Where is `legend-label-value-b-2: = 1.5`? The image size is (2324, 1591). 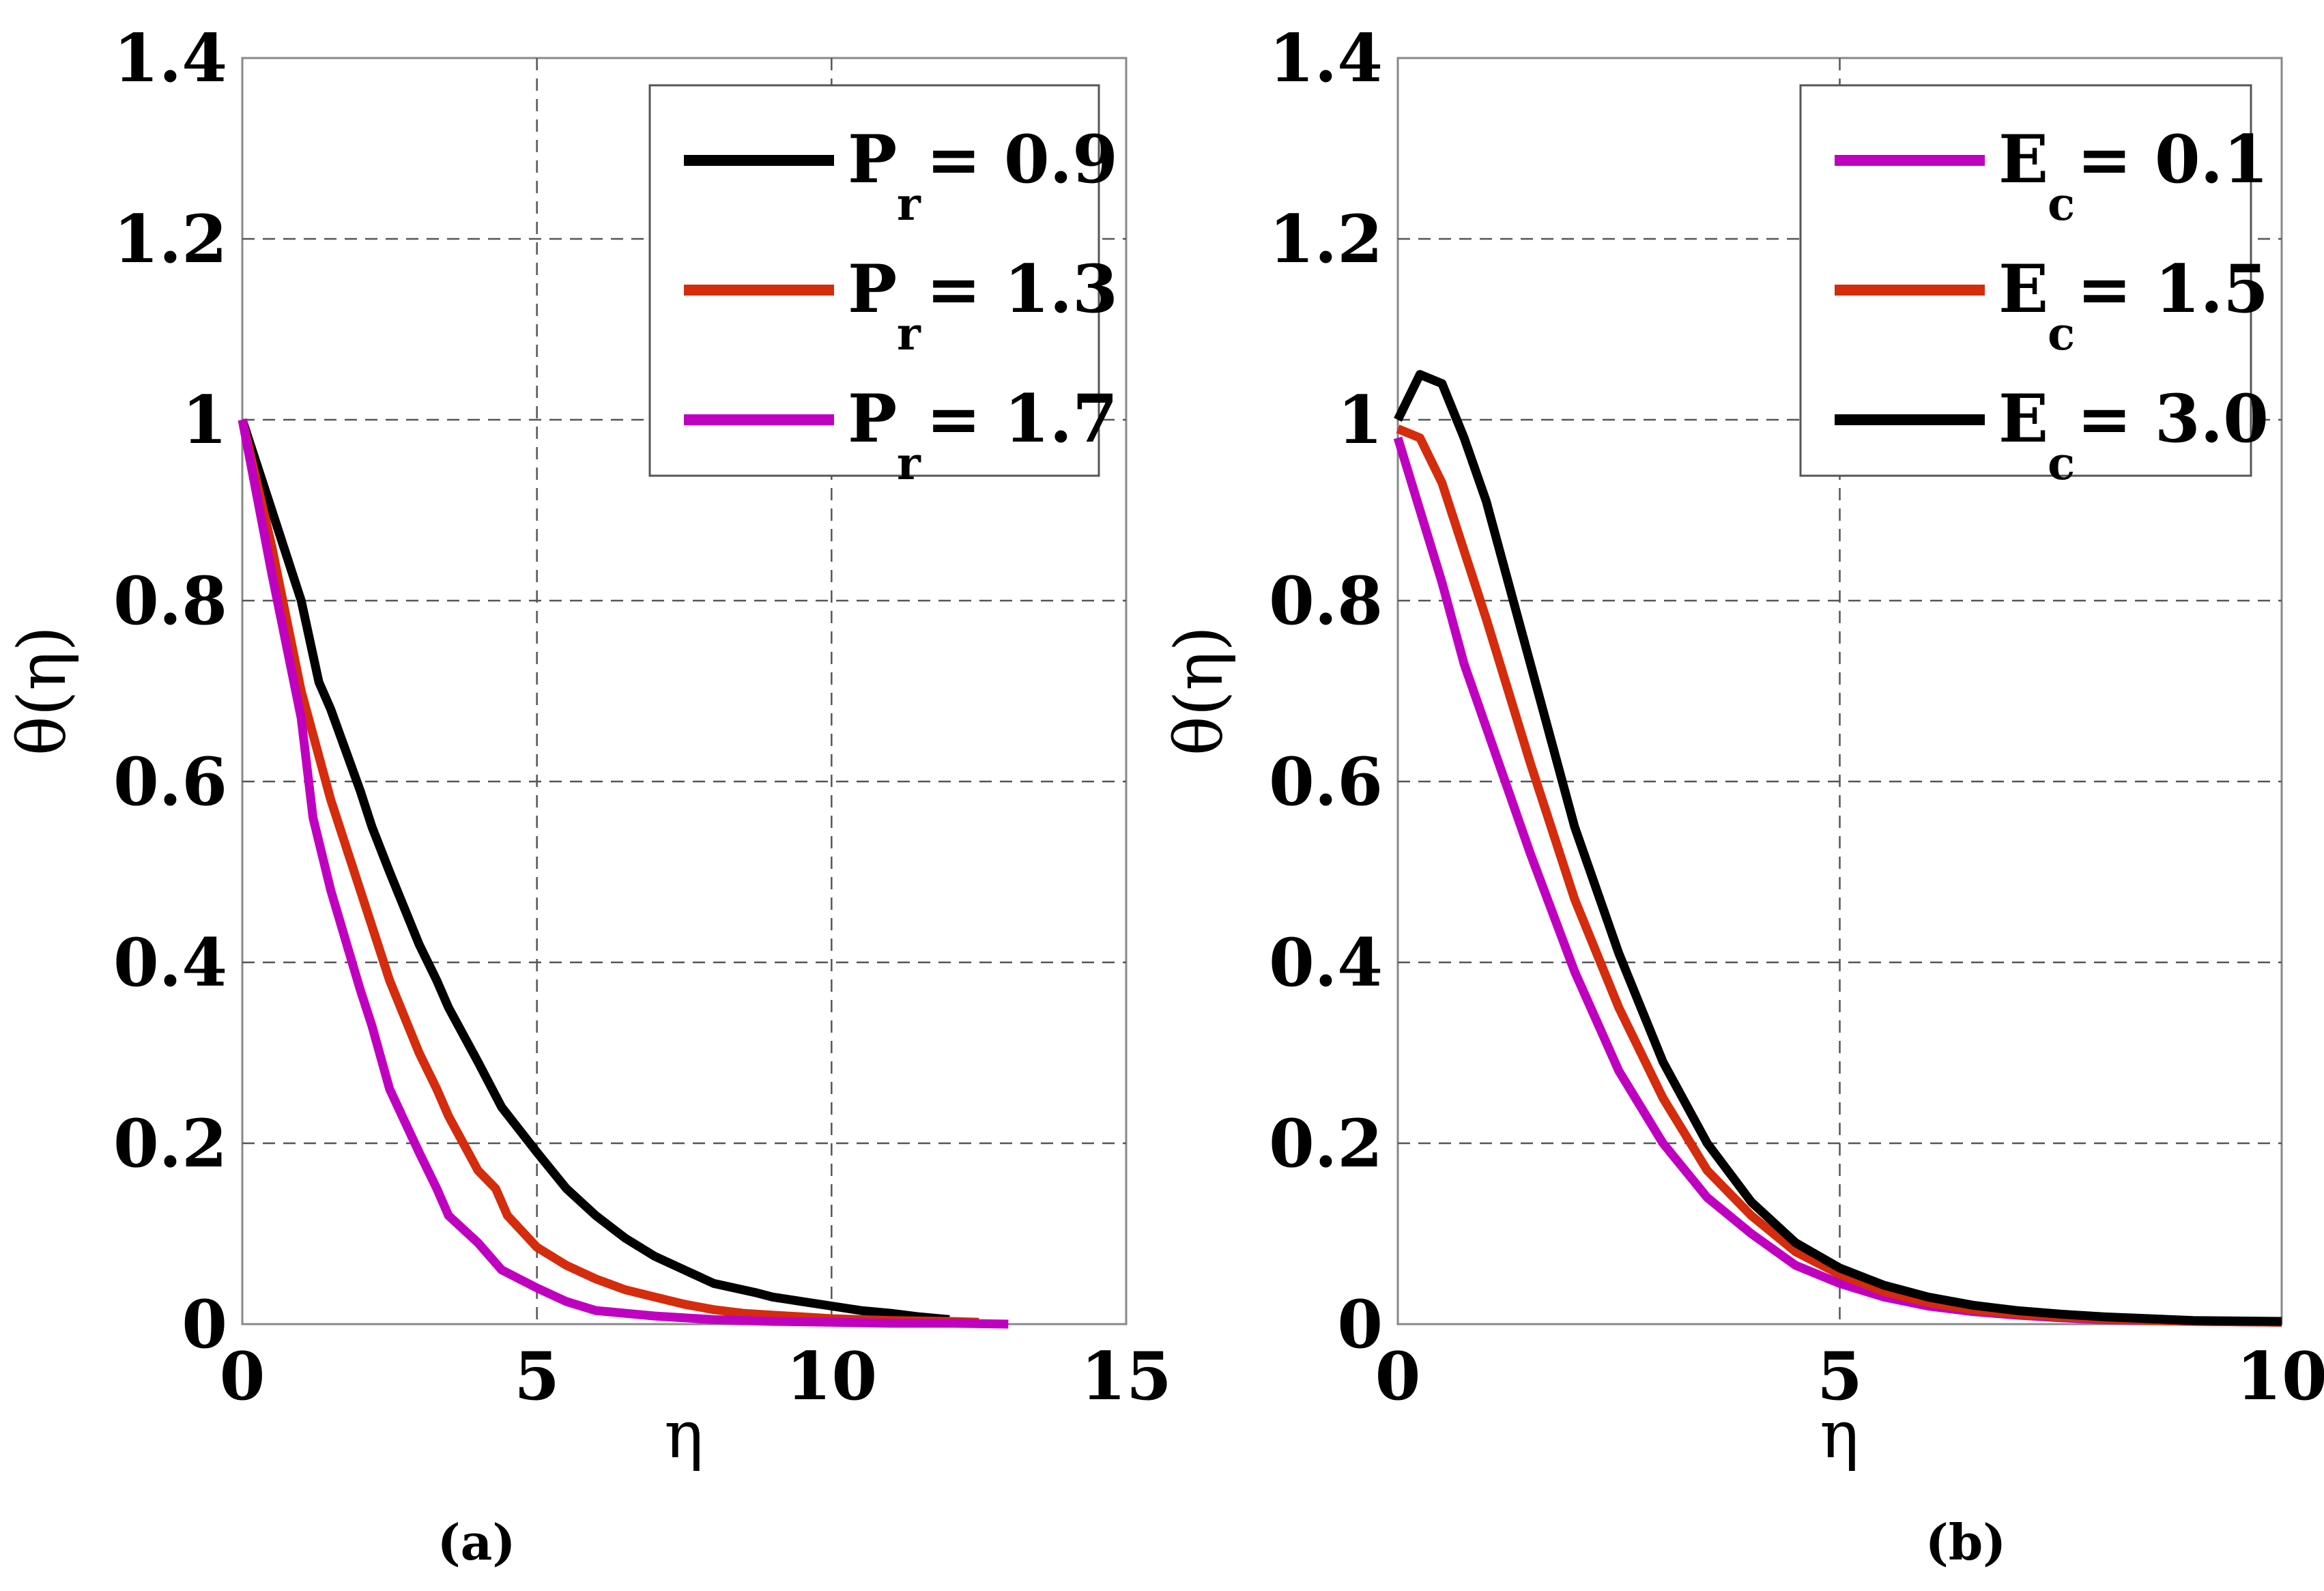 legend-label-value-b-2: = 1.5 is located at coordinates (2173, 289).